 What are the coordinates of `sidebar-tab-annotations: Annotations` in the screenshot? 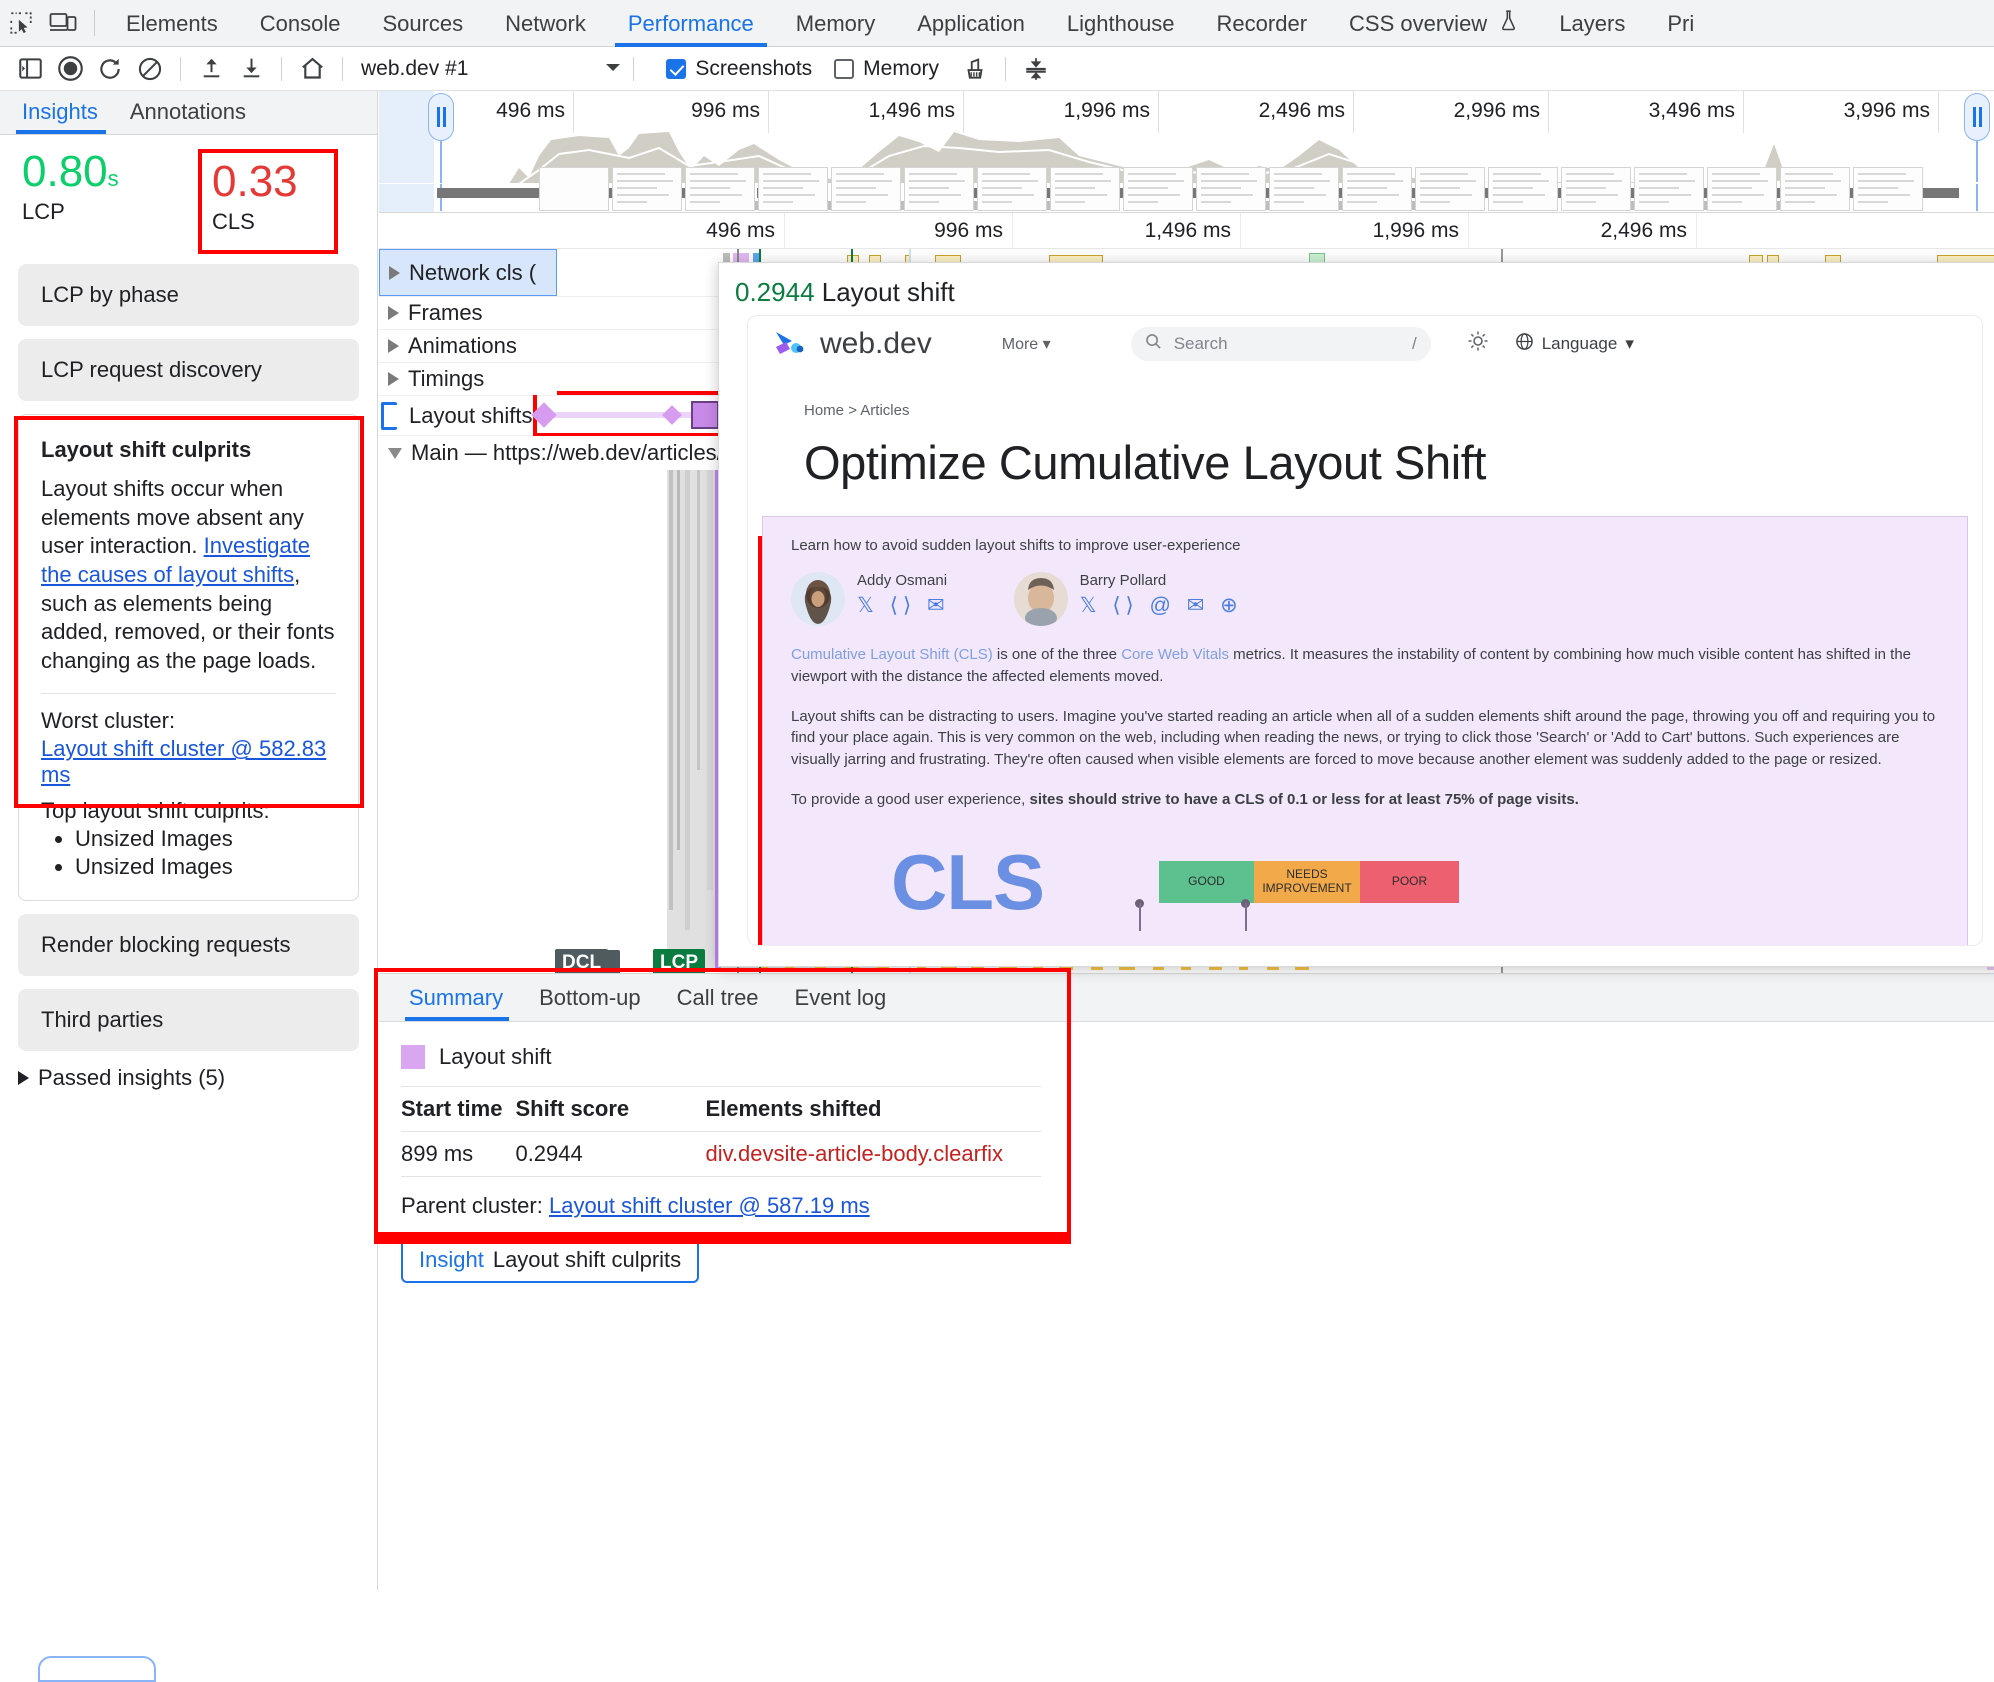 It's located at (188, 111).